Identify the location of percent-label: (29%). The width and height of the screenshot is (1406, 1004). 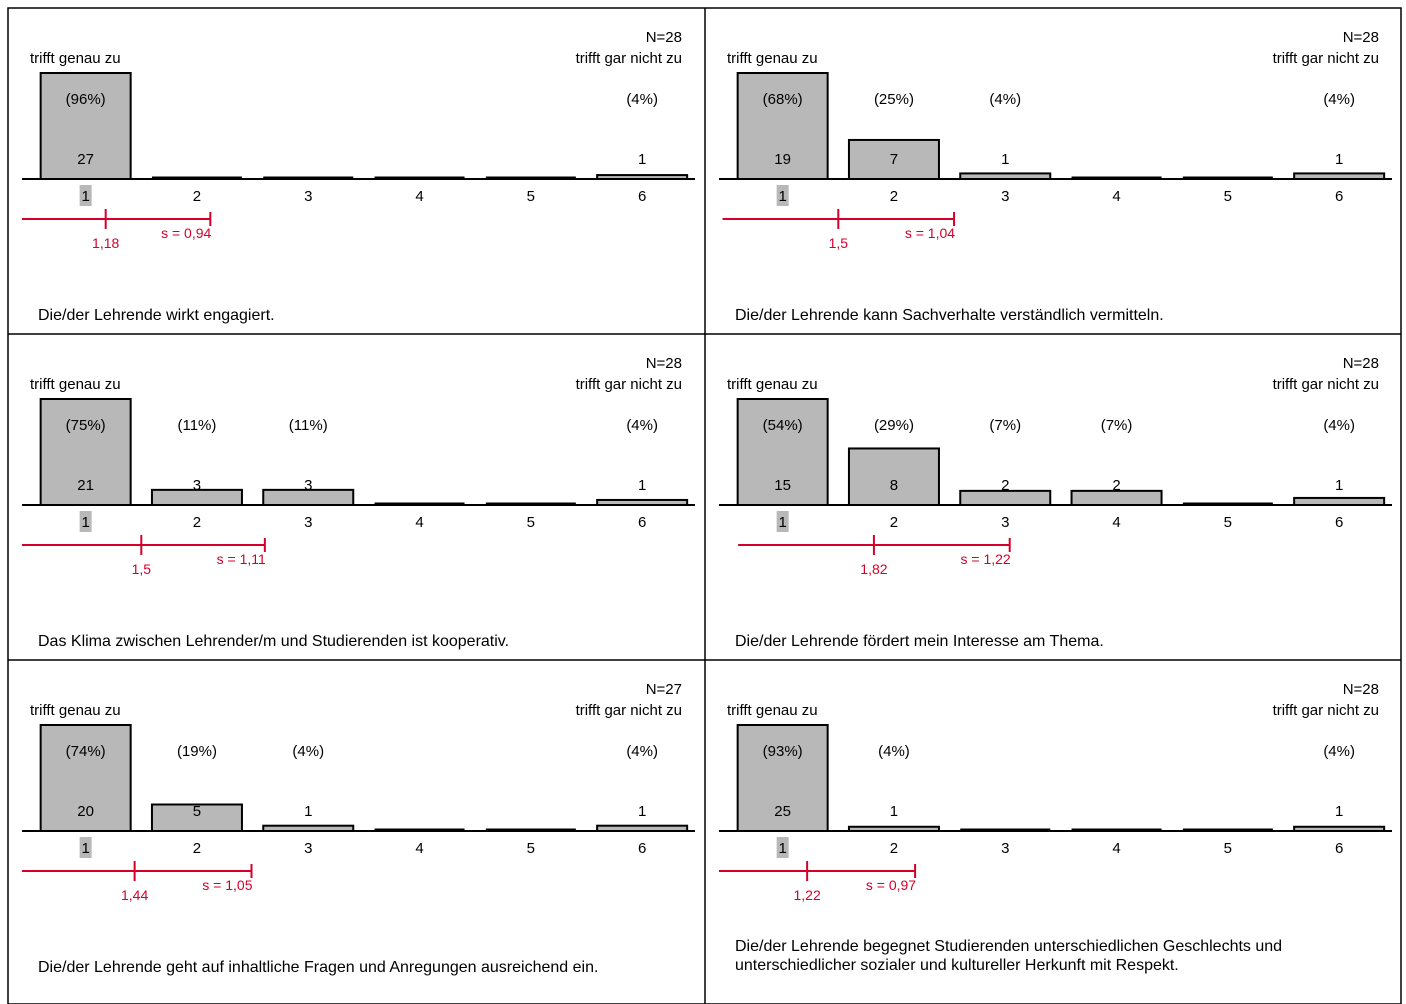
(894, 425).